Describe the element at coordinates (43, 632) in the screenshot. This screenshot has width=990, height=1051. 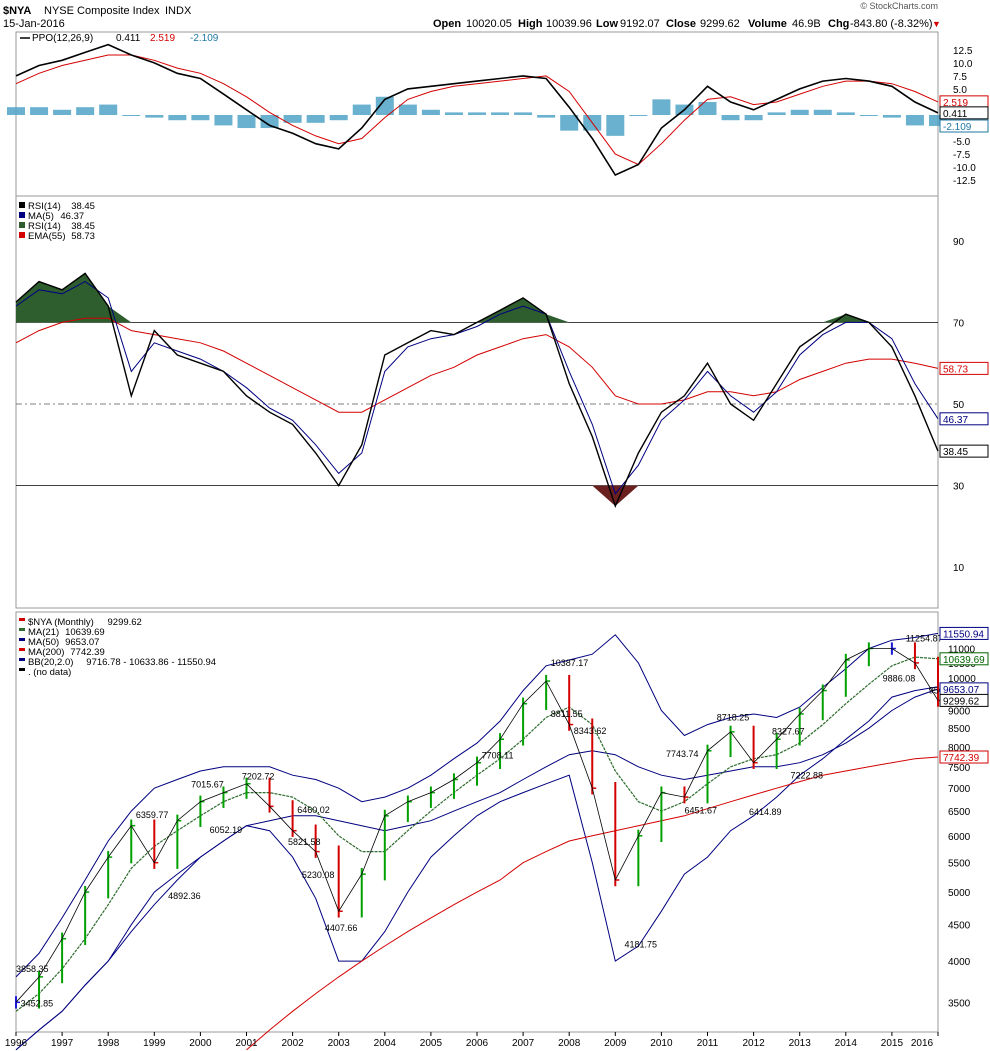
I see `price-legend-label: MA(21)` at that location.